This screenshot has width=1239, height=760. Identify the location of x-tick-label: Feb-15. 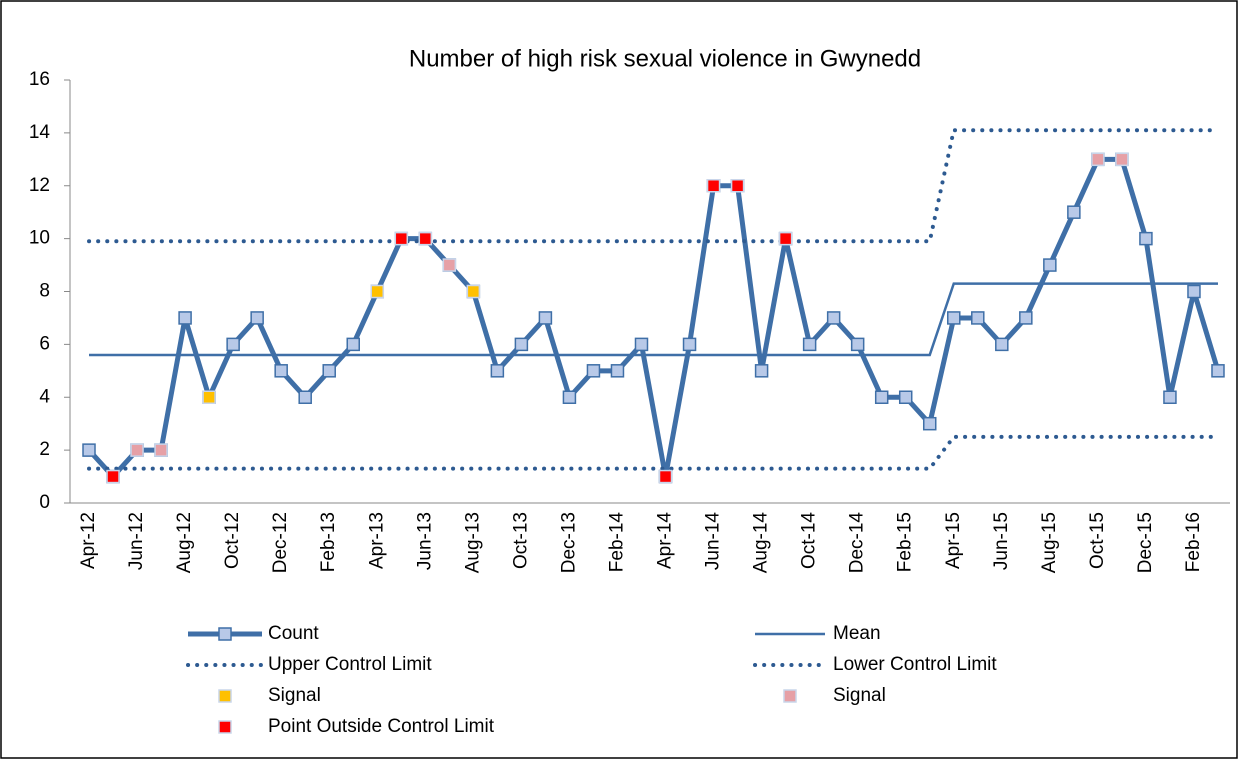
(905, 542).